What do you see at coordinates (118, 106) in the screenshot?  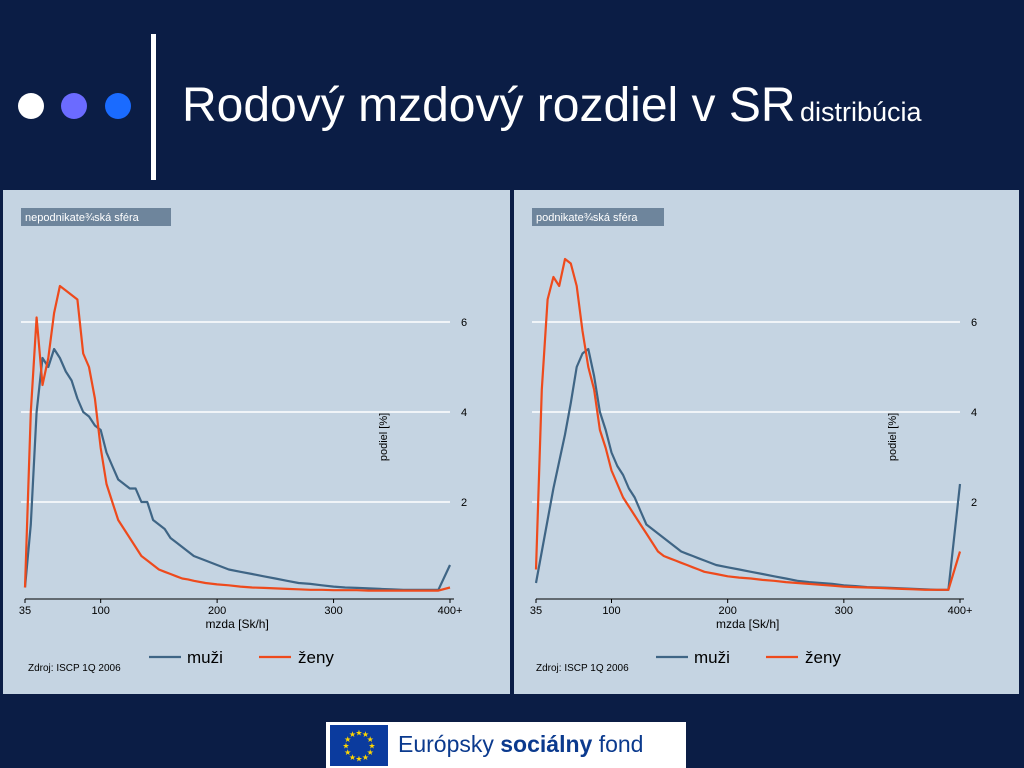 I see `dot-blue` at bounding box center [118, 106].